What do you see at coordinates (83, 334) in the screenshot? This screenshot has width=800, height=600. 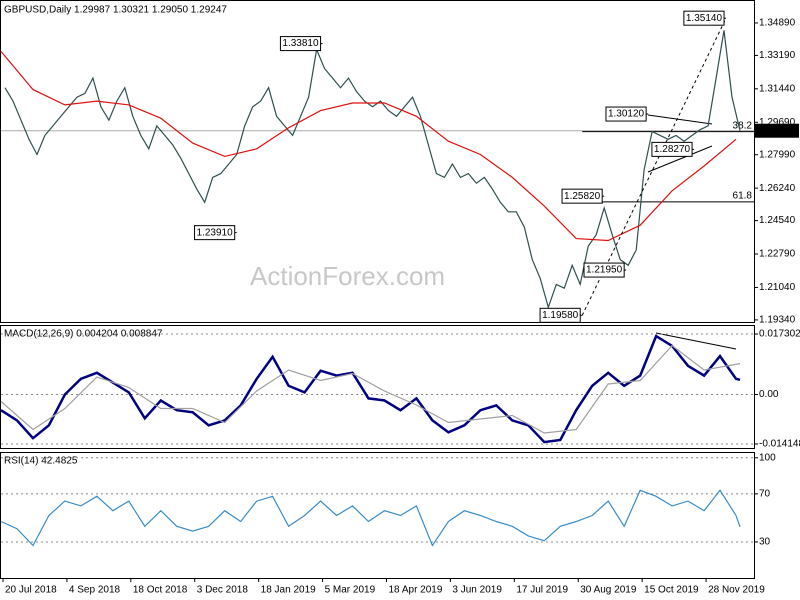 I see `macd-title: MACD(12,26,9) 0.004204 0.008847` at bounding box center [83, 334].